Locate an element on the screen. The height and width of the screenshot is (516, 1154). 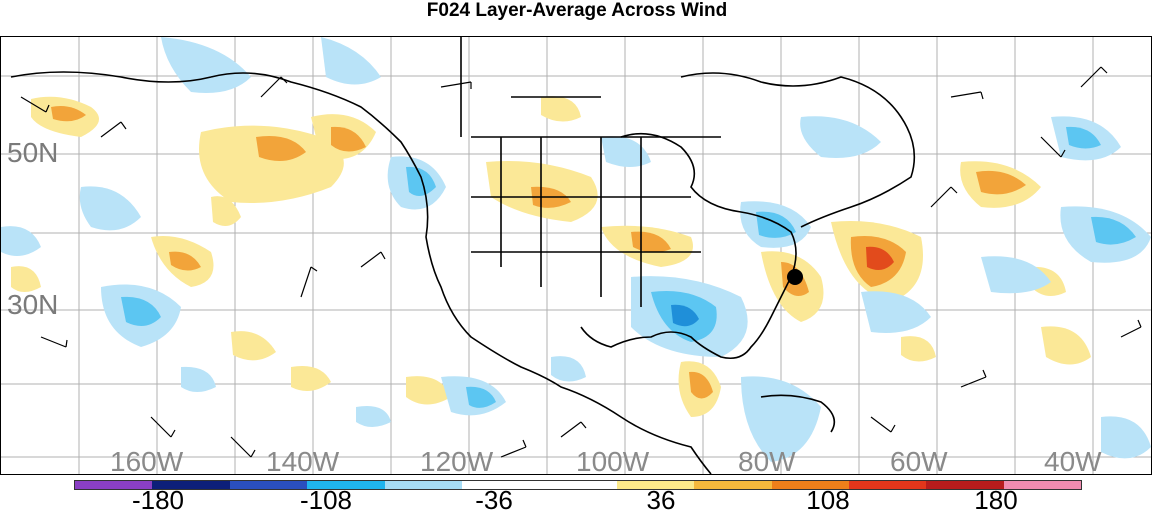
colorbar-label: 180 is located at coordinates (996, 500).